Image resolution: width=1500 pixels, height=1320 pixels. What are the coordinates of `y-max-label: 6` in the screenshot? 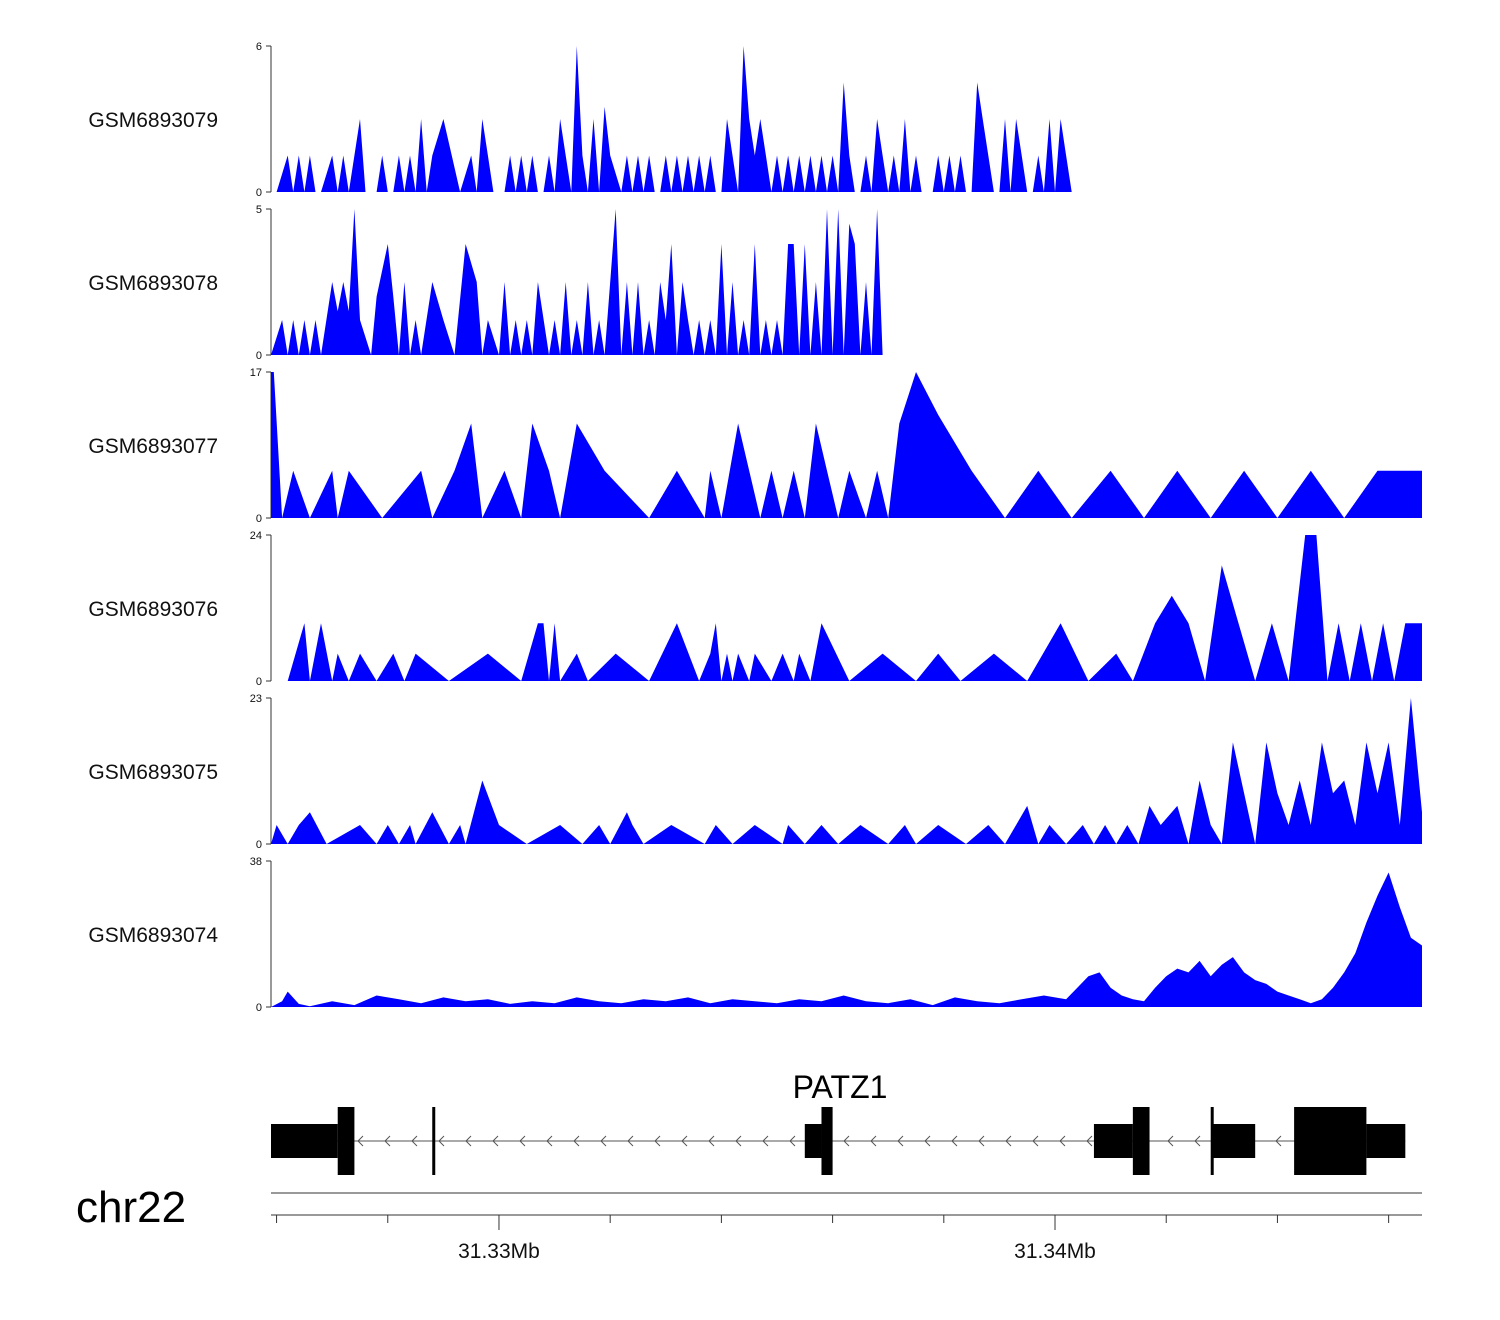 It's located at (259, 47).